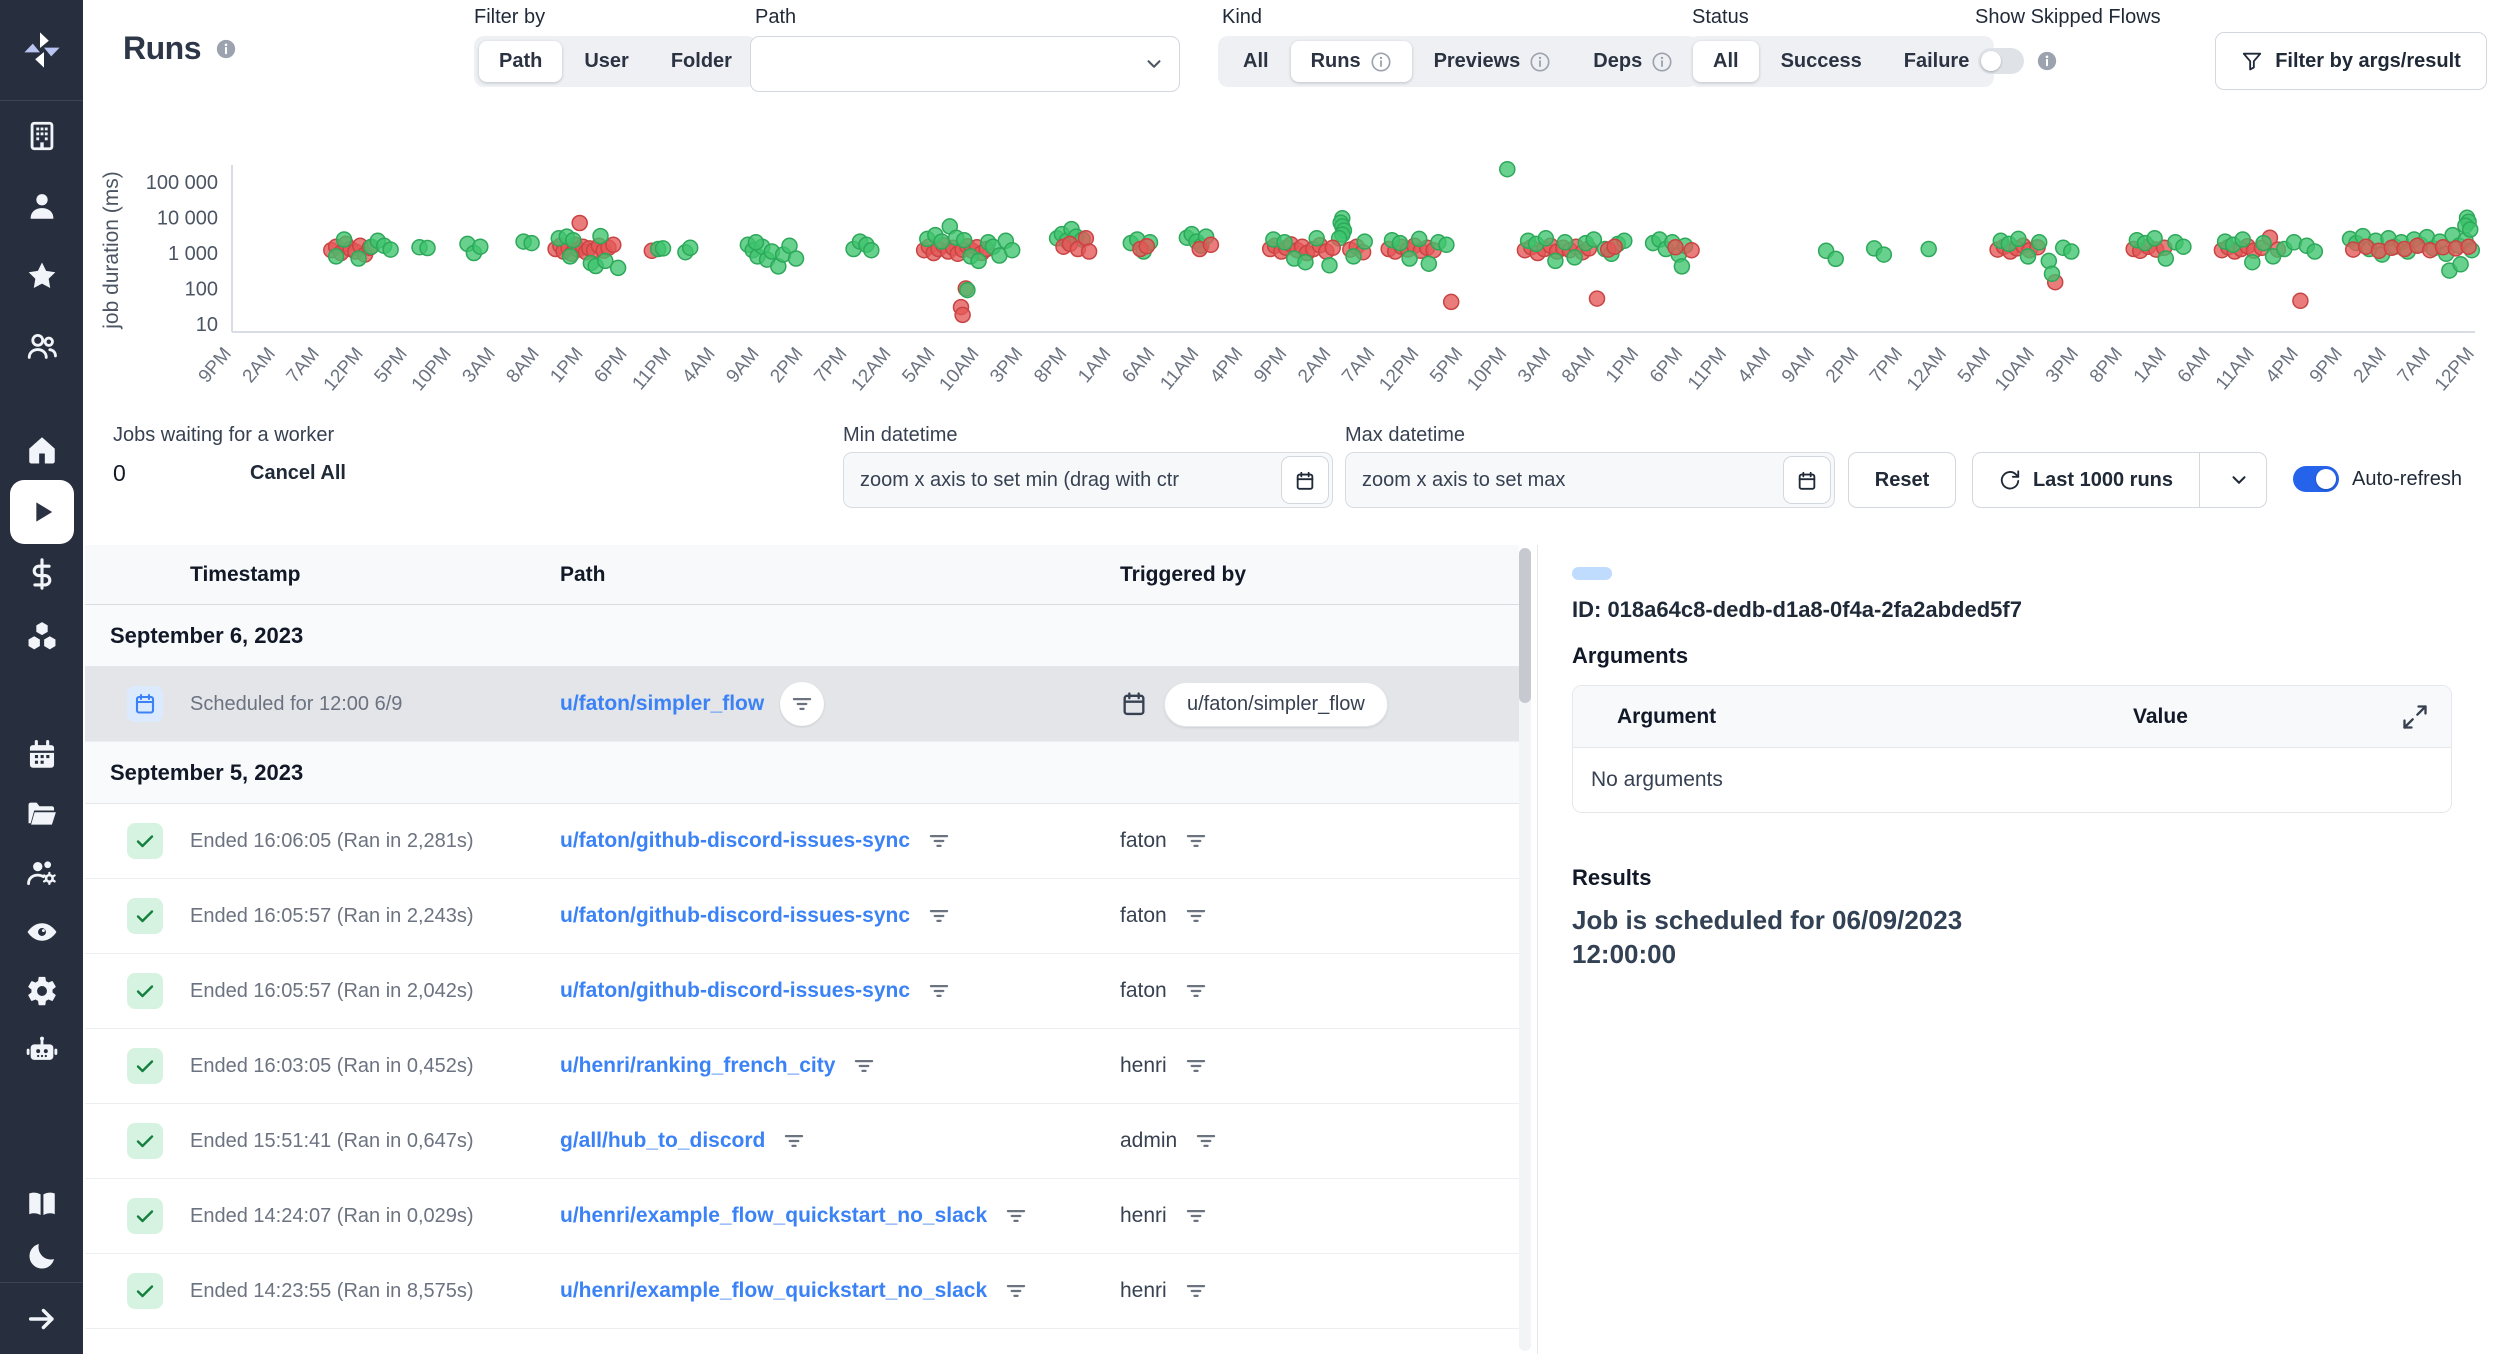 Image resolution: width=2500 pixels, height=1354 pixels. I want to click on status-badge, so click(1592, 573).